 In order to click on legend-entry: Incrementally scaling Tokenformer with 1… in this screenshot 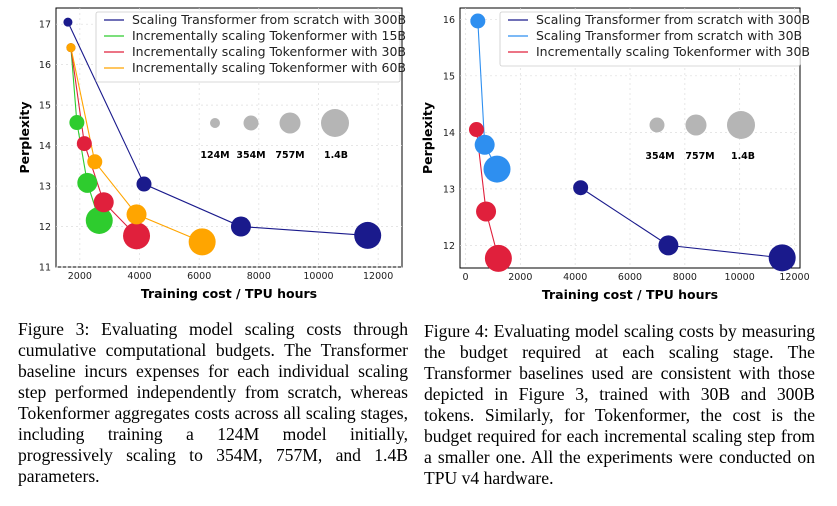, I will do `click(269, 35)`.